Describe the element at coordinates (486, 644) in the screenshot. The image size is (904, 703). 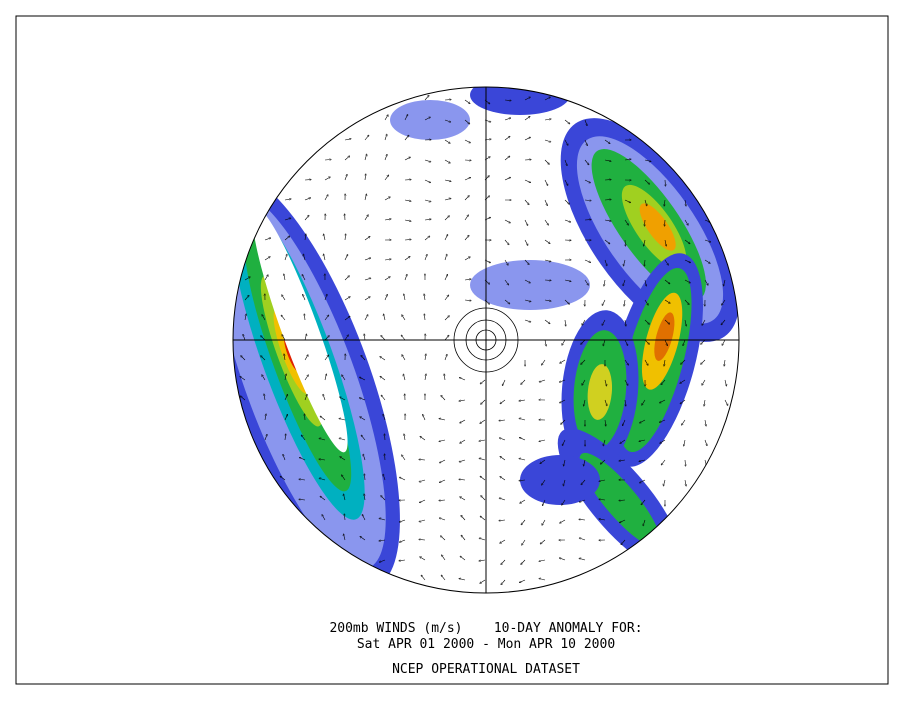
I see `caption-line: Sat APR 01 2000 - Mon APR 10 2000` at that location.